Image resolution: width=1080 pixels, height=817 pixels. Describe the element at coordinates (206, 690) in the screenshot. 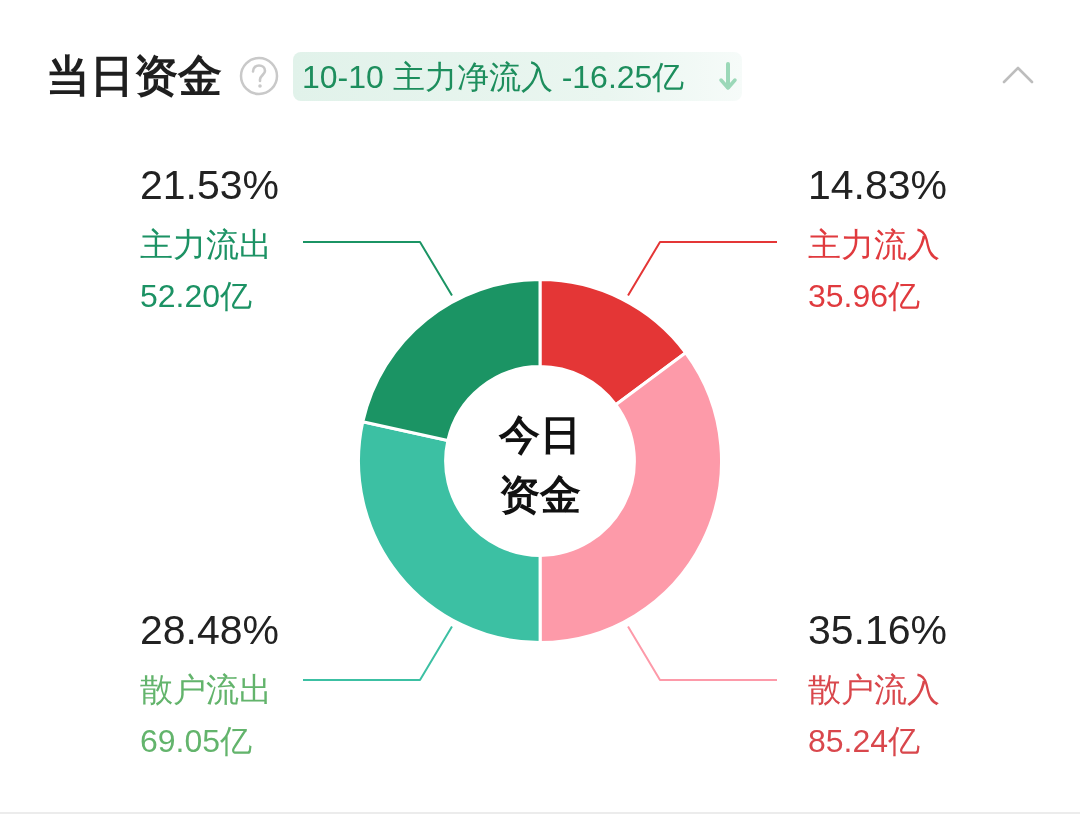

I see `slice-label: 散户流出` at that location.